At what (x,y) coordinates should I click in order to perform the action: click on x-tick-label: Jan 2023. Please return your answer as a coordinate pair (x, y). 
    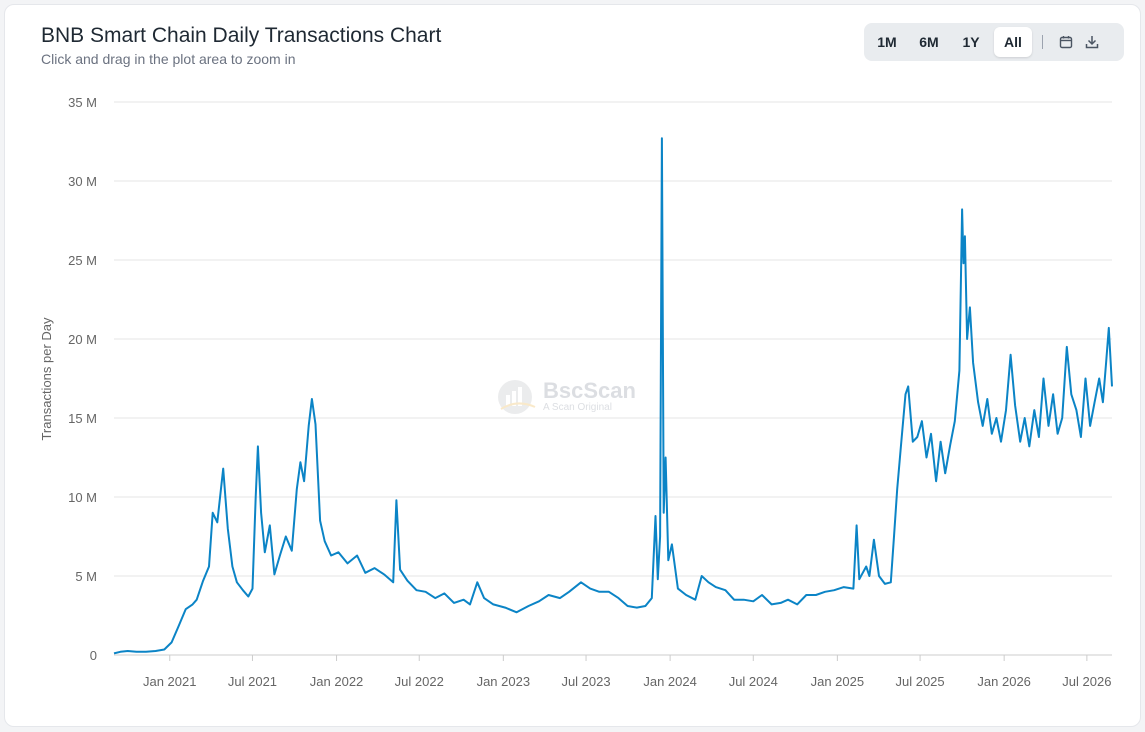
    Looking at the image, I should click on (504, 681).